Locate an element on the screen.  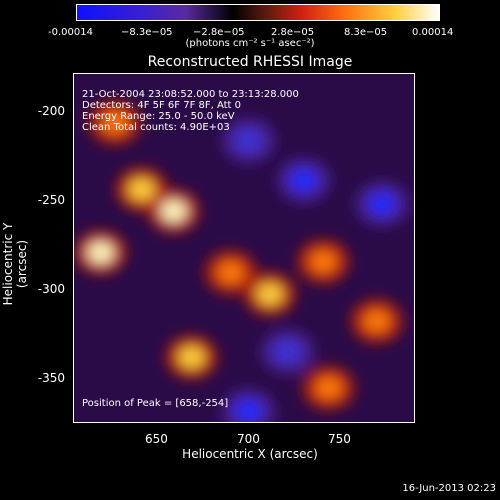
y-tick-label: -200 is located at coordinates (51, 111).